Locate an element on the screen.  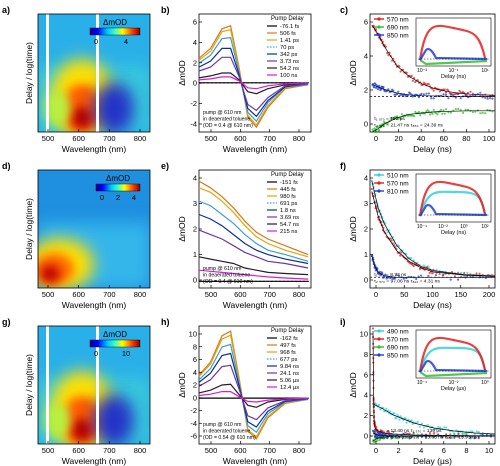
panel-letter: e) is located at coordinates (165, 166).